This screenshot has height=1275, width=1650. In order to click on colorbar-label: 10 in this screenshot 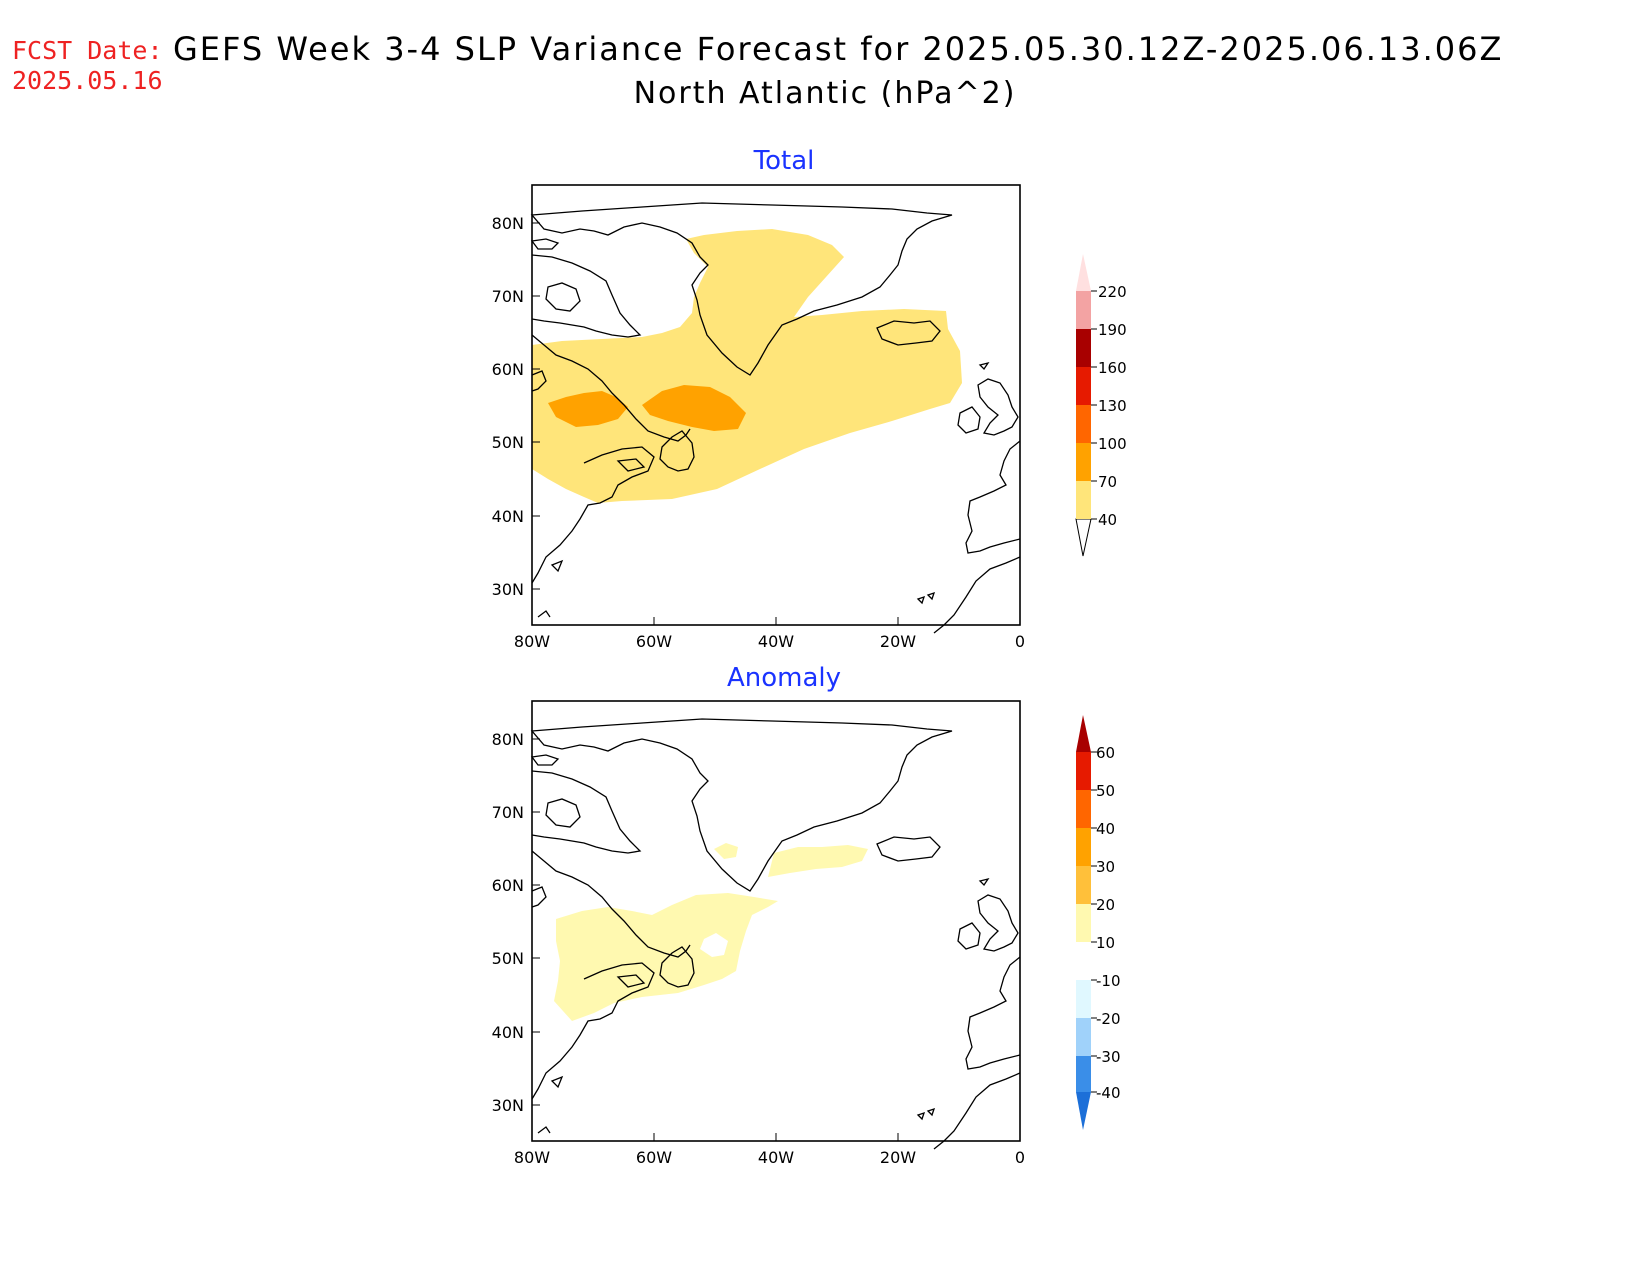, I will do `click(1105, 943)`.